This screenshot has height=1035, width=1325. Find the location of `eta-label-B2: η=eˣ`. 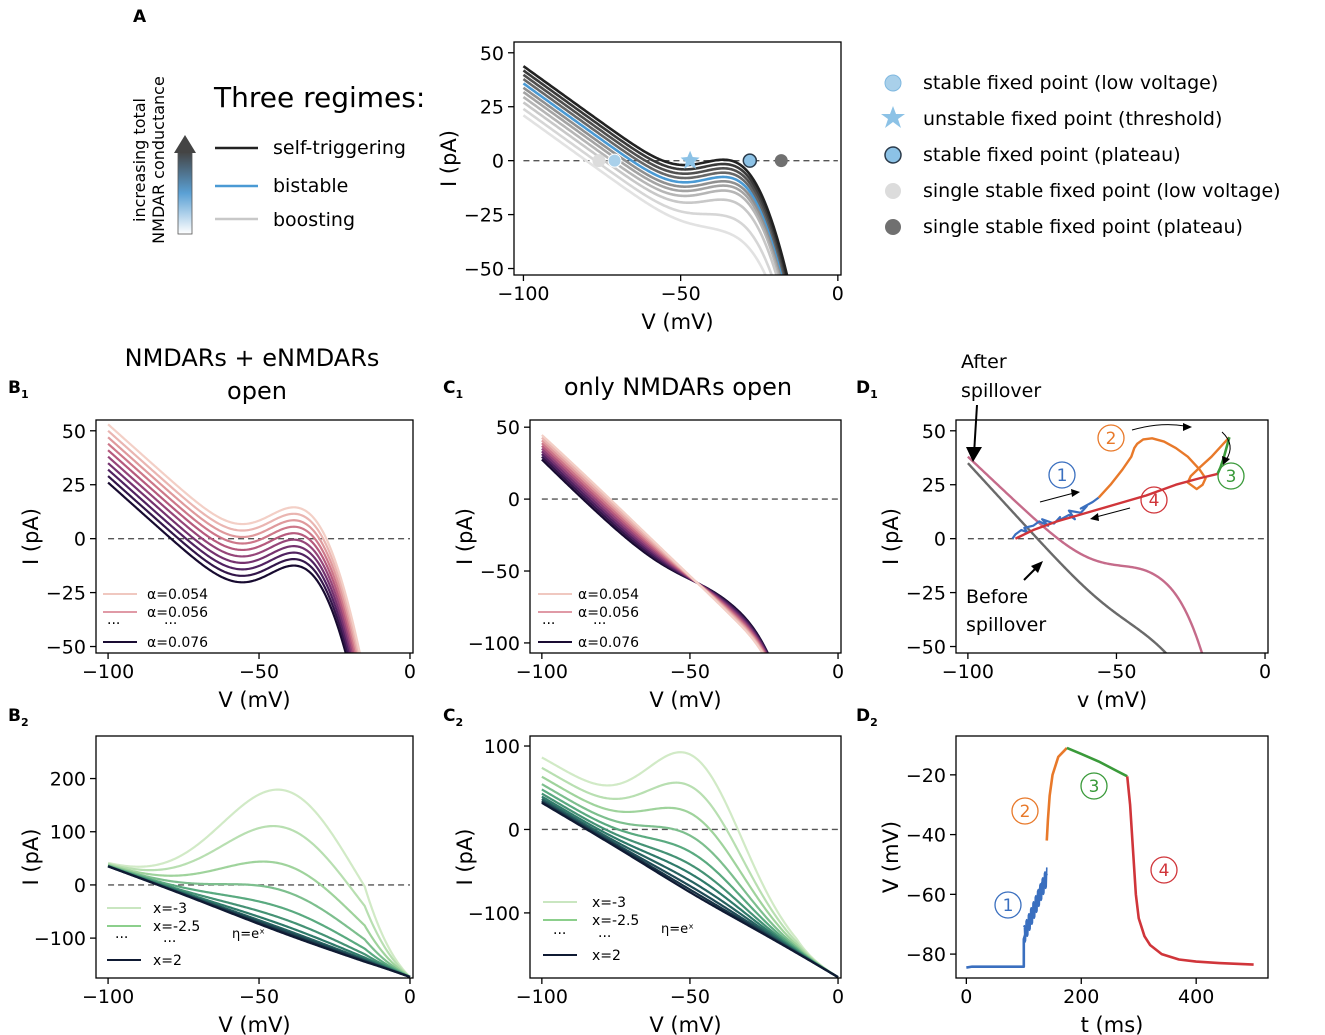

eta-label-B2: η=eˣ is located at coordinates (248, 934).